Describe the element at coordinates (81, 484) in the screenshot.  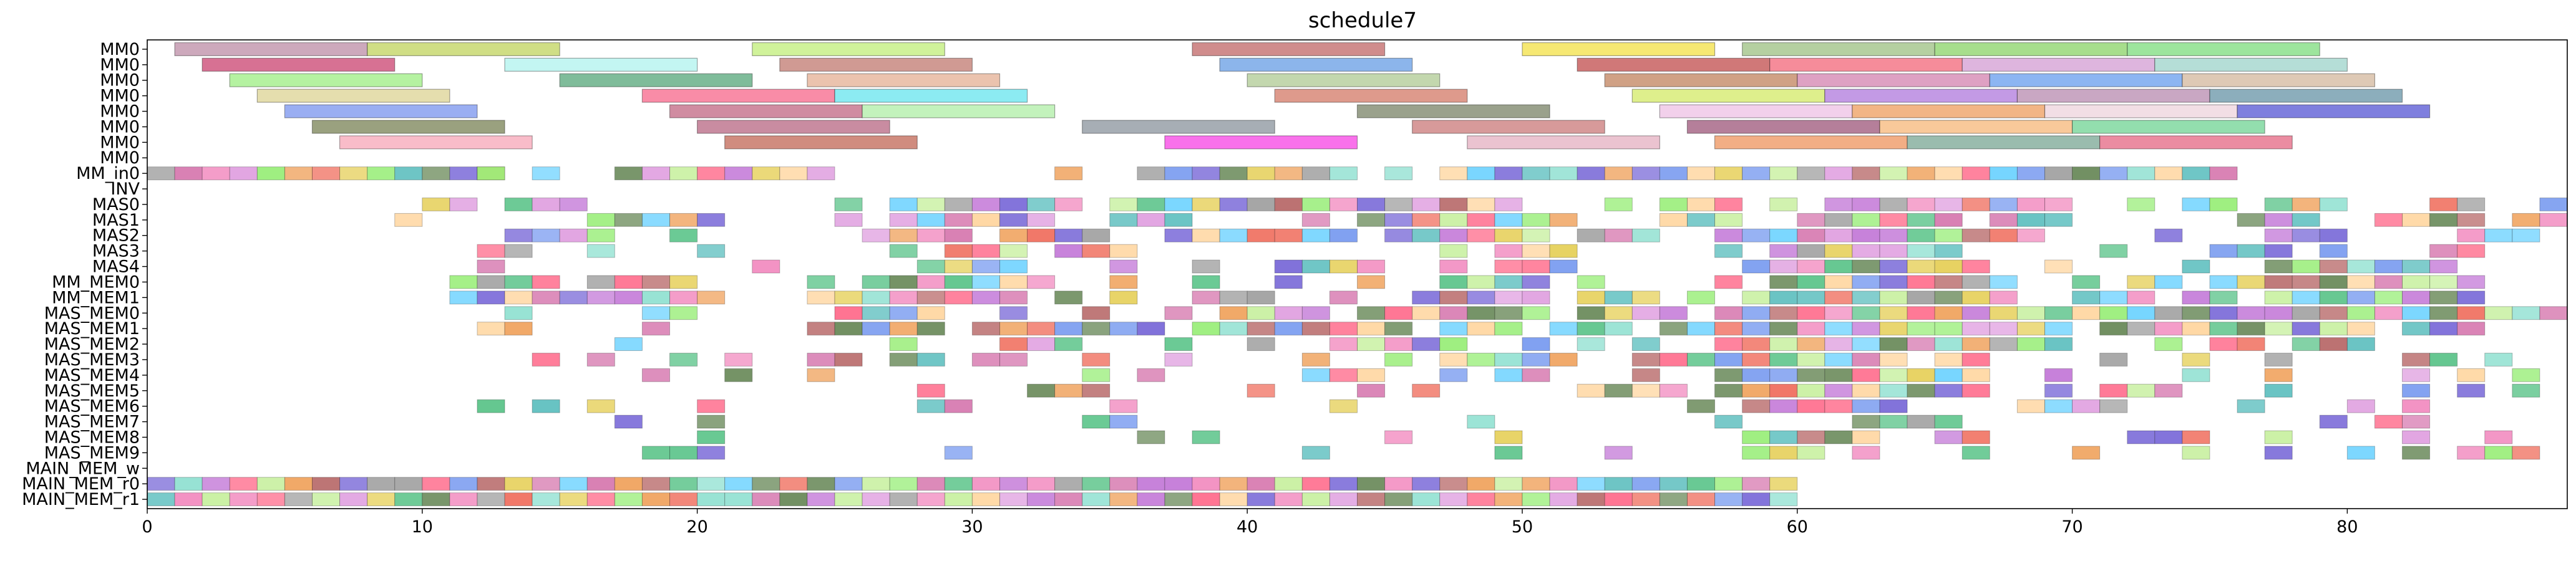
I see `y-tick-label: MAIN_MEM_r0` at that location.